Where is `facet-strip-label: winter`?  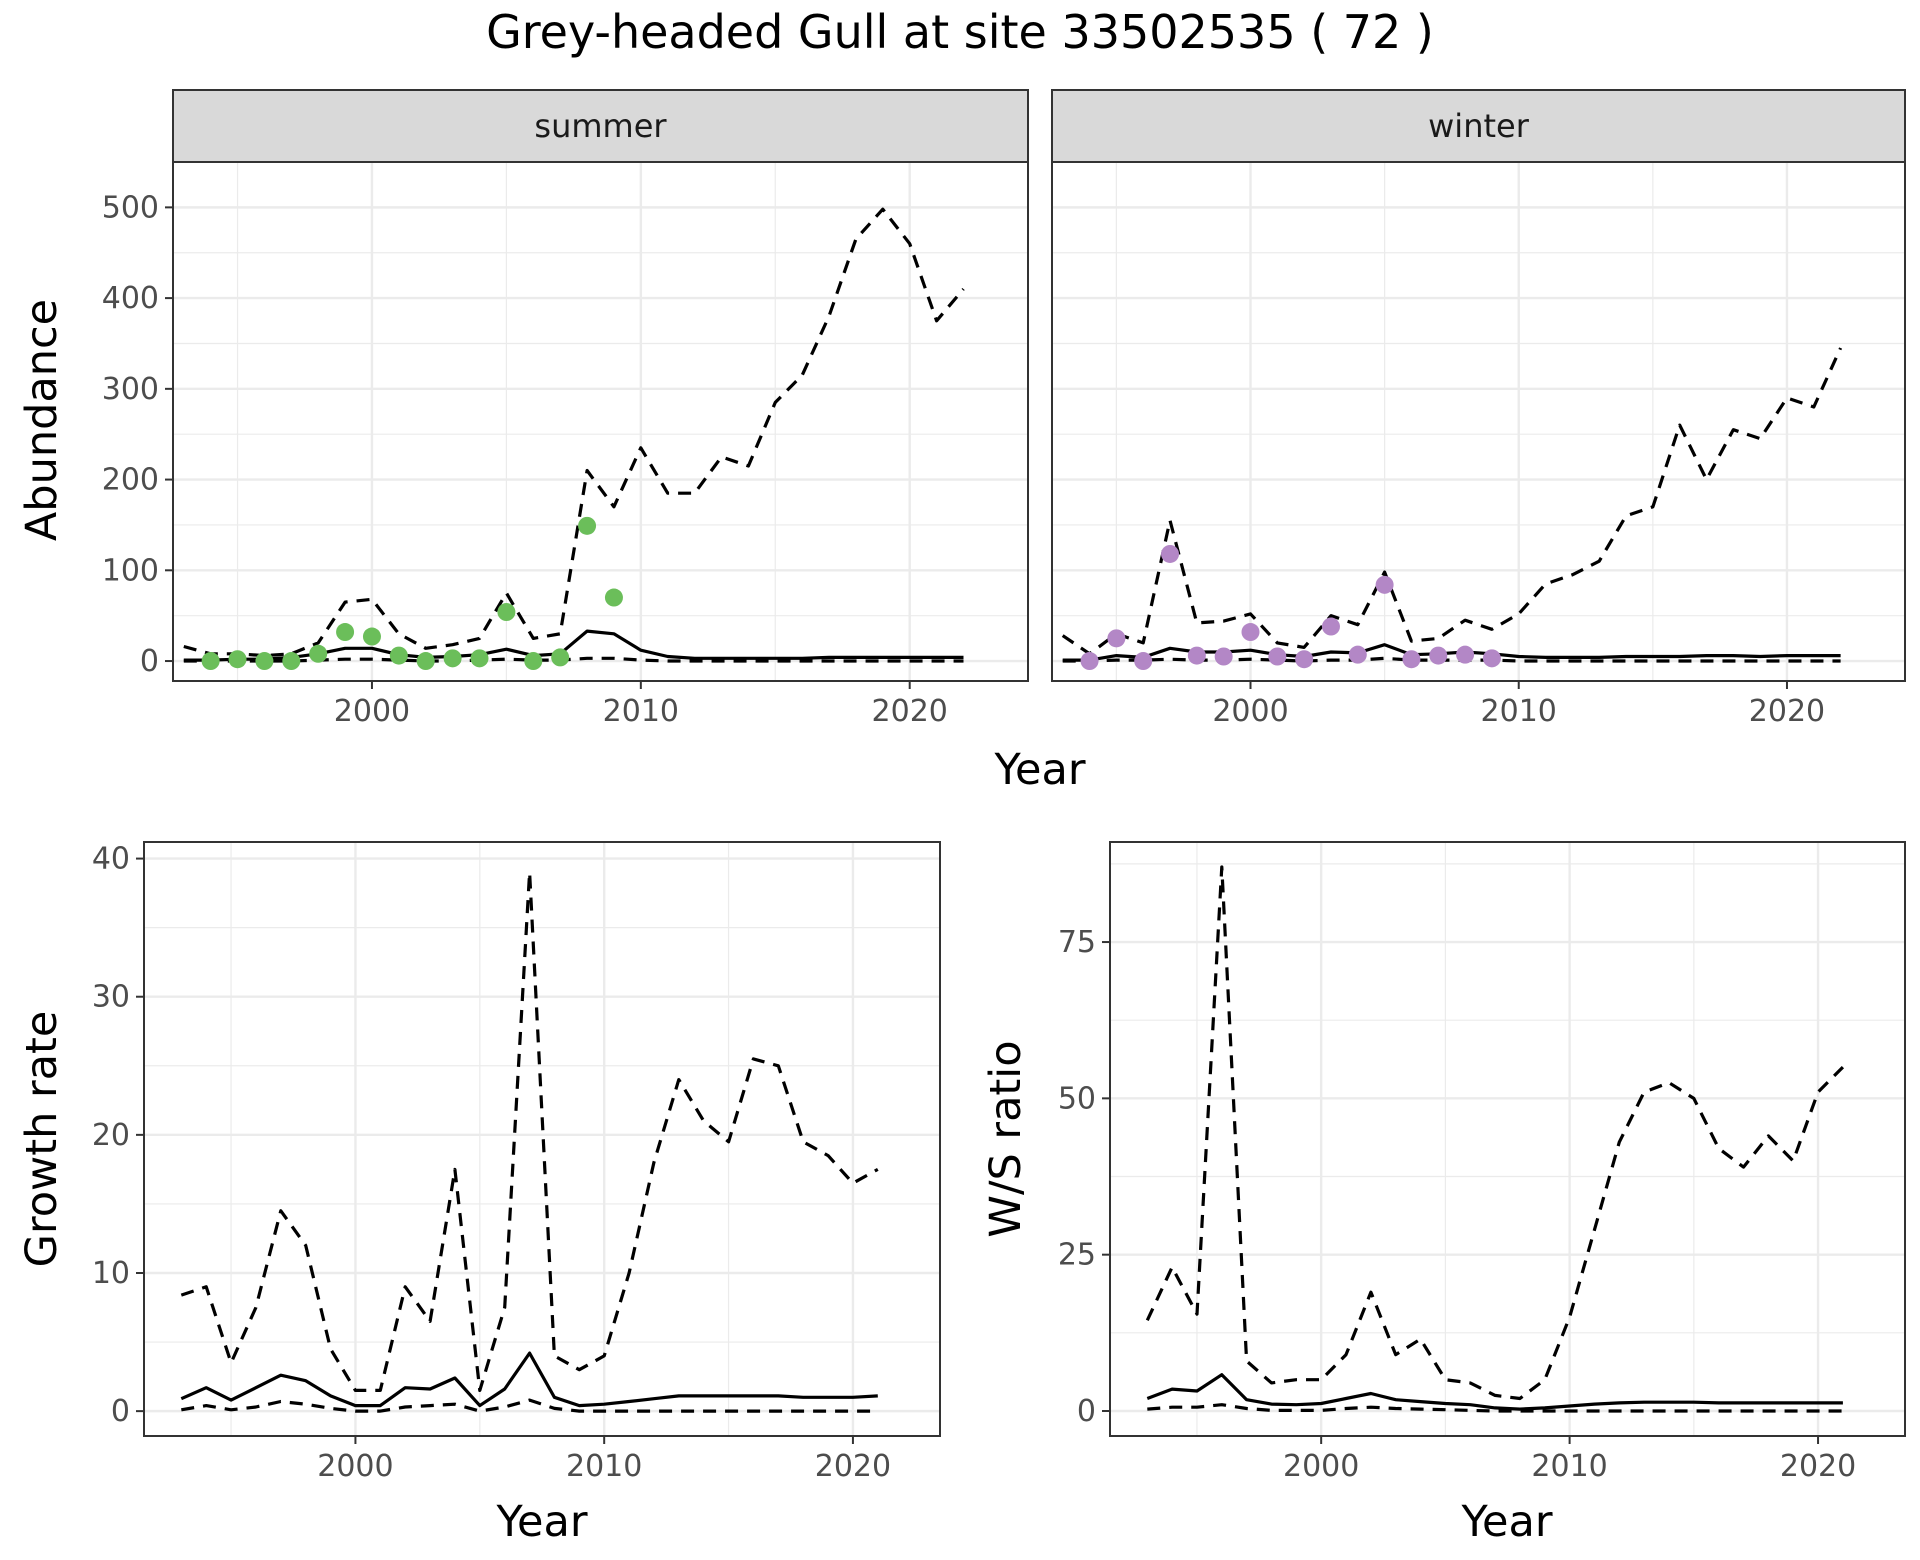 facet-strip-label: winter is located at coordinates (1479, 126).